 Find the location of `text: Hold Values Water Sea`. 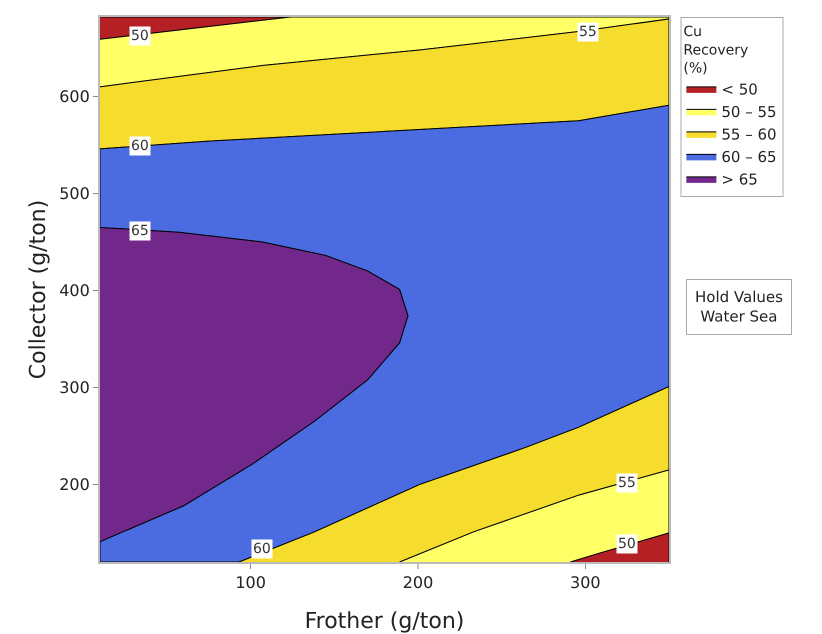

text: Hold Values Water Sea is located at coordinates (739, 307).